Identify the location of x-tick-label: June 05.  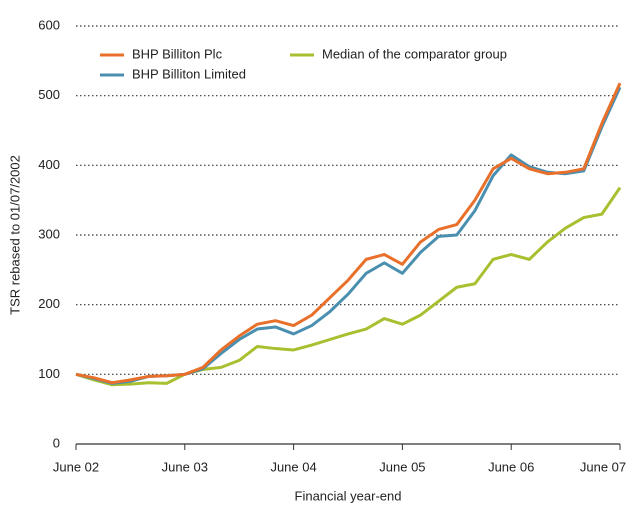
(402, 466).